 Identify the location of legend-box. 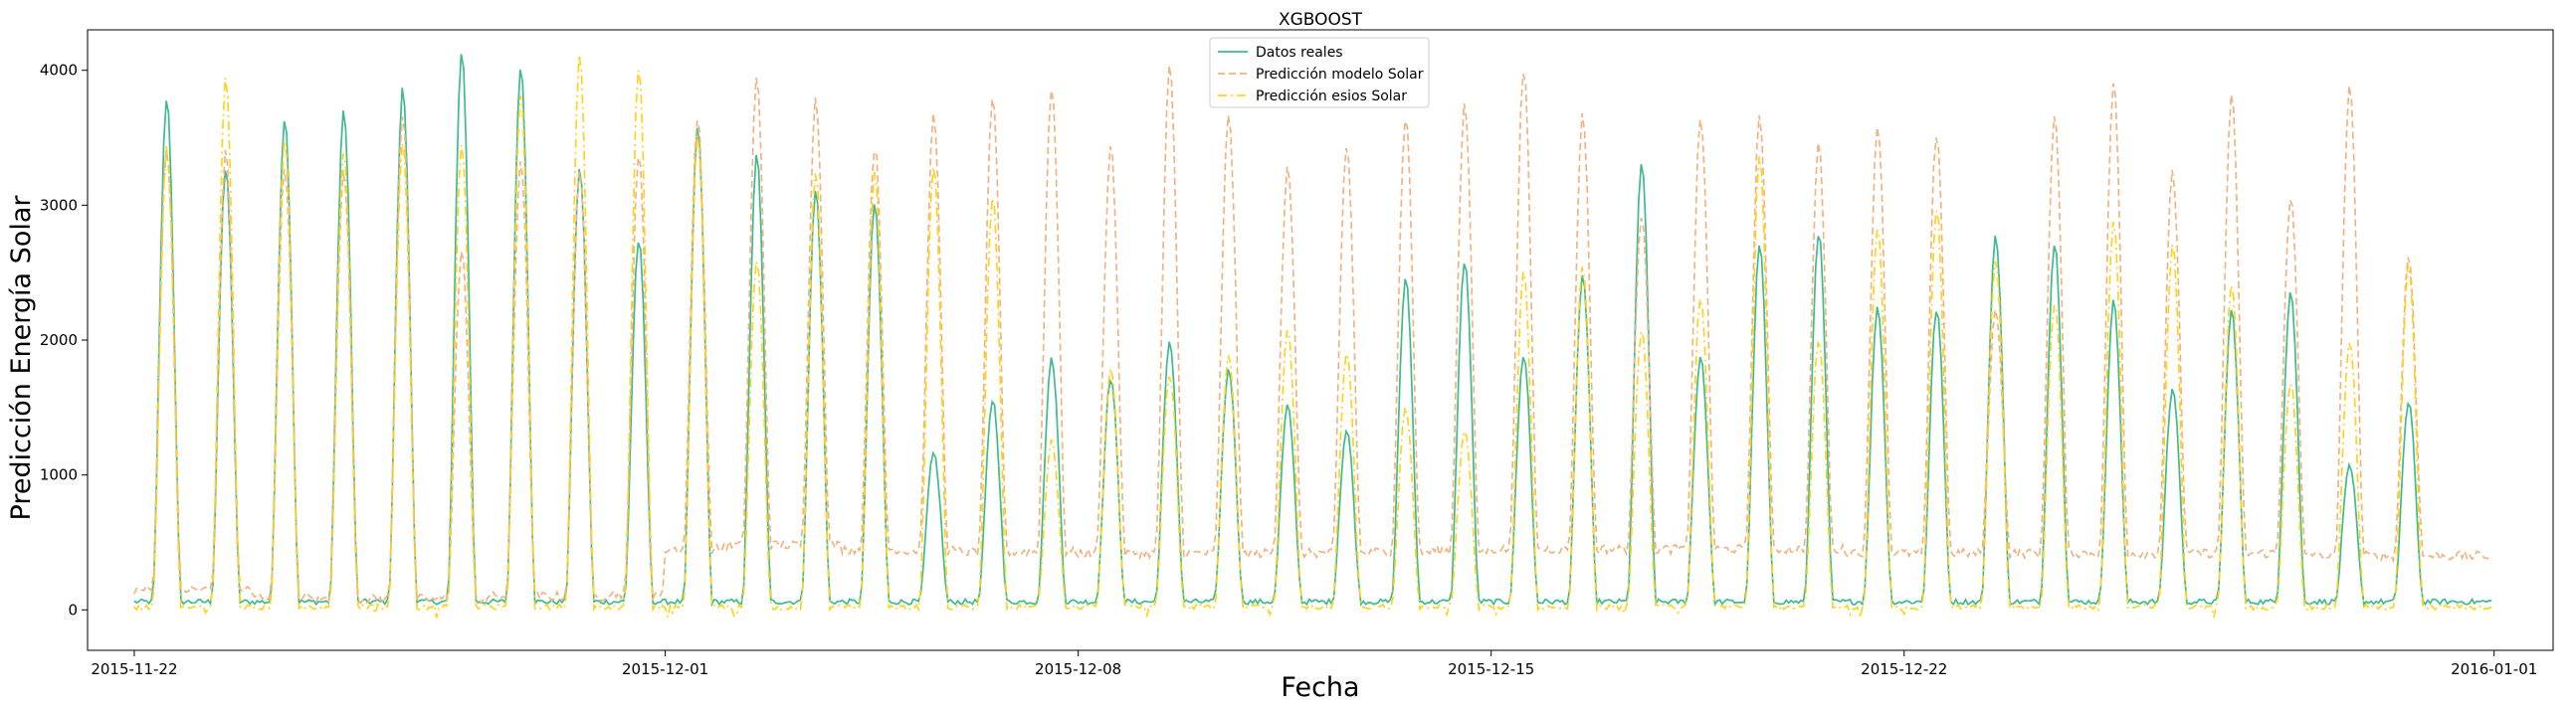
(1319, 72).